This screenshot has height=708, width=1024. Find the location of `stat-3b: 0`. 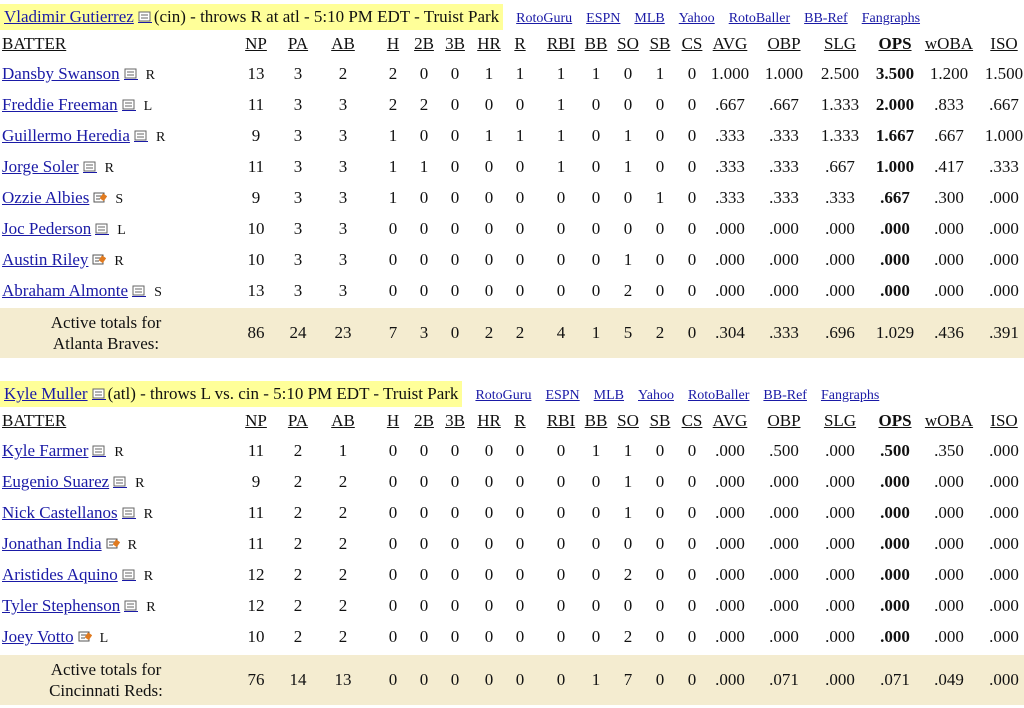

stat-3b: 0 is located at coordinates (455, 290).